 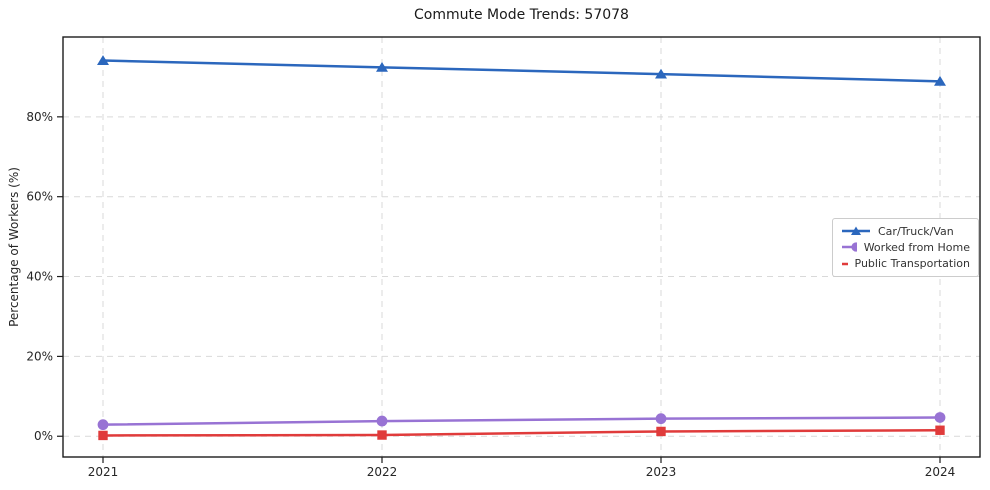 I want to click on y-tick-label: 60%, so click(x=39, y=197).